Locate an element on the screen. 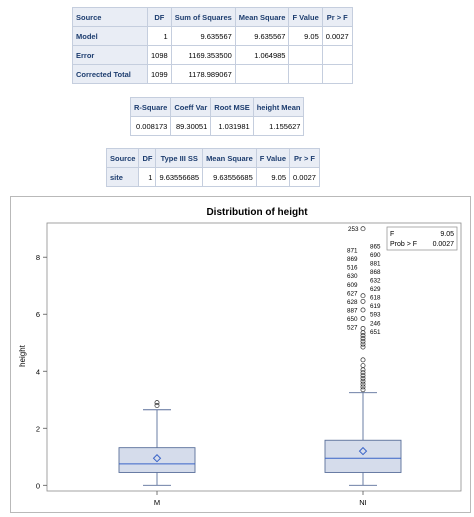 This screenshot has width=474, height=517. box-m is located at coordinates (157, 443).